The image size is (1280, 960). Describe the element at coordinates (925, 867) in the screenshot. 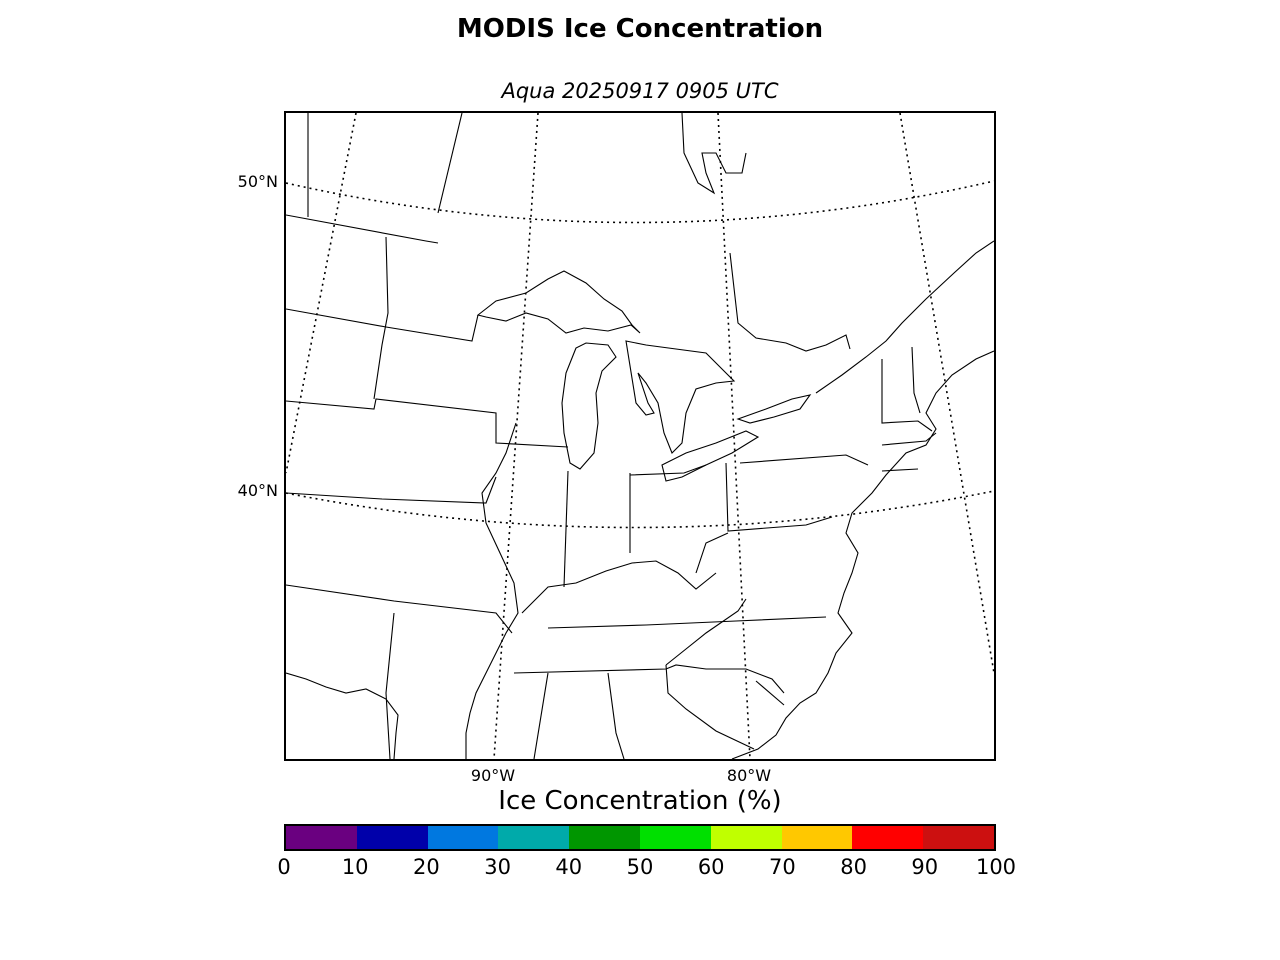

I see `colorbar-tick-label: 90` at that location.